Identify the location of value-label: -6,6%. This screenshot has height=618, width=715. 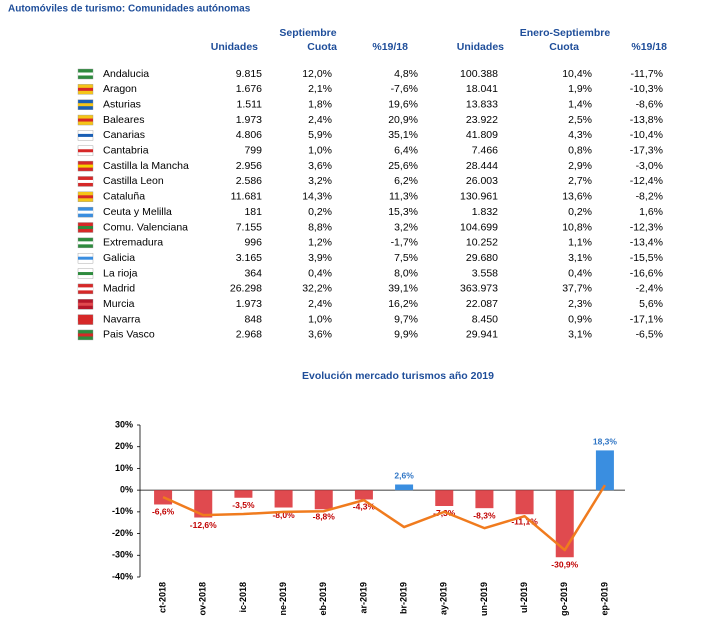
(163, 512).